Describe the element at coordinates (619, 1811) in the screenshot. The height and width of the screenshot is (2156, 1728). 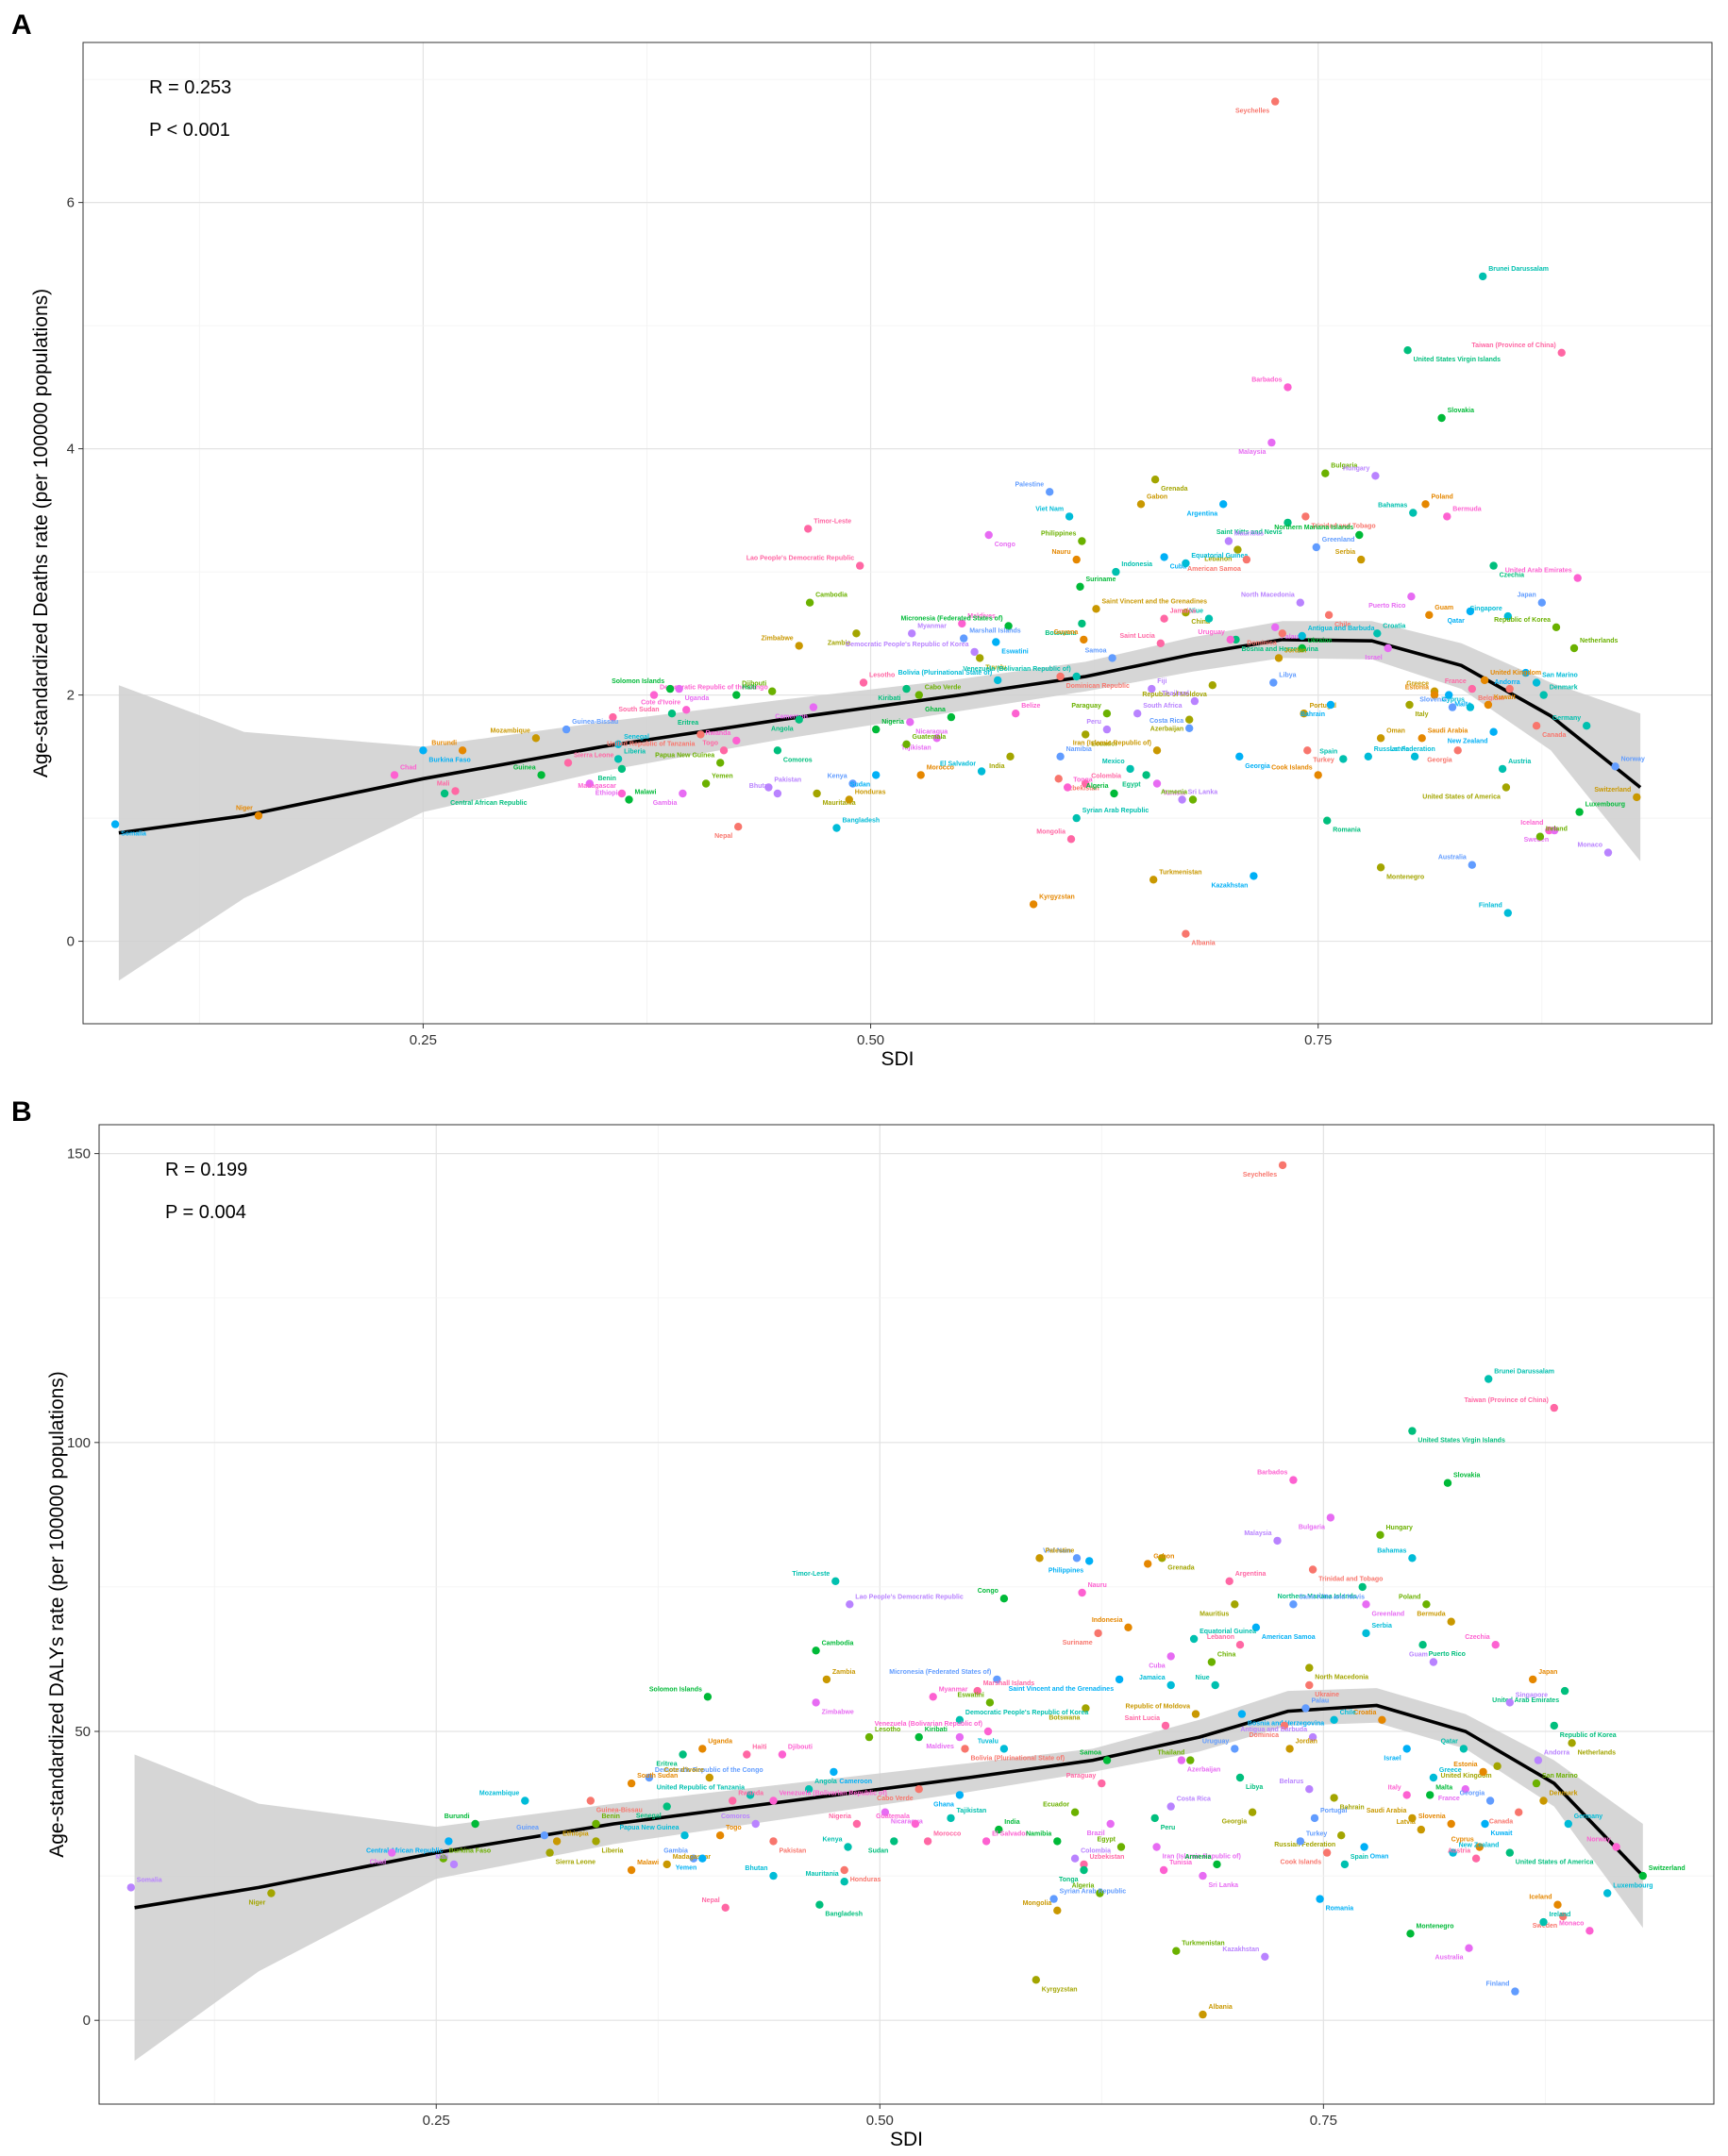
I see `point-label: Guinea-Bissau` at that location.